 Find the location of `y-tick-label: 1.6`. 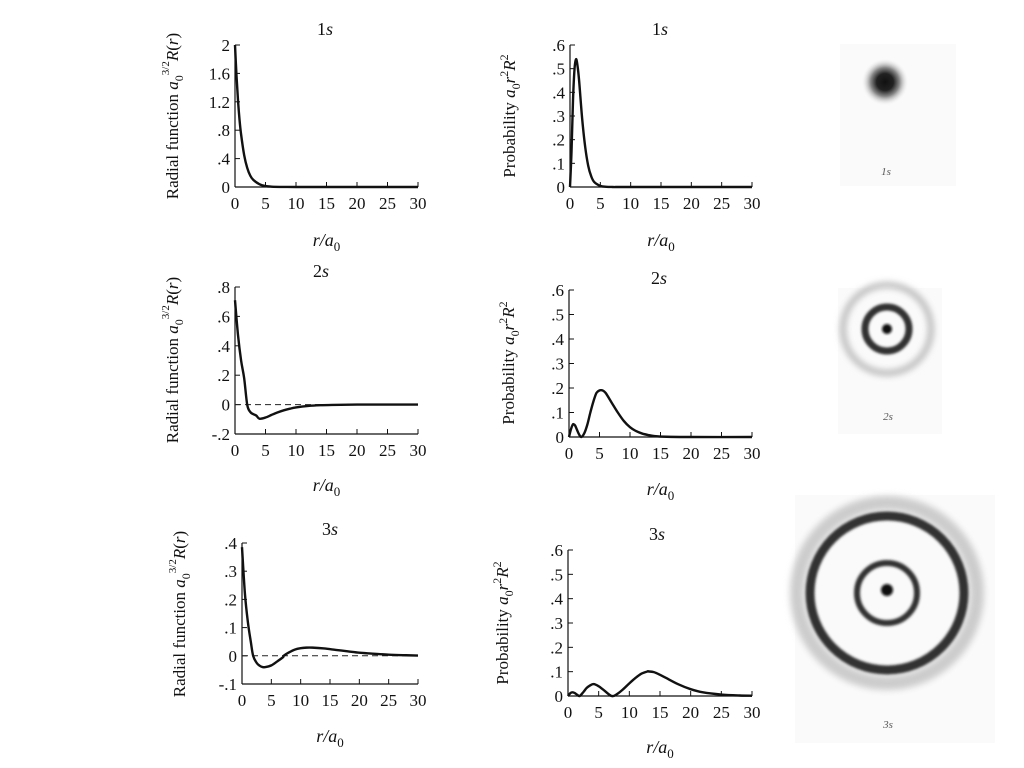

y-tick-label: 1.6 is located at coordinates (219, 73).